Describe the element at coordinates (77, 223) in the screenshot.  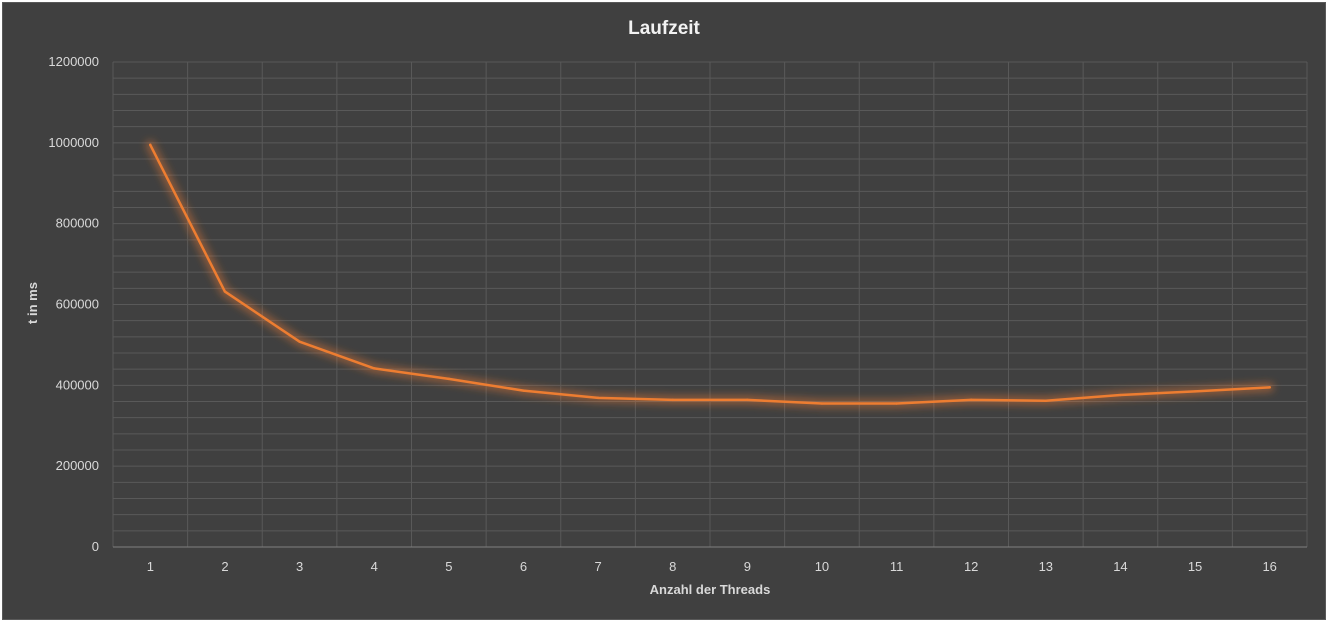
I see `y-tick-label: 800000` at that location.